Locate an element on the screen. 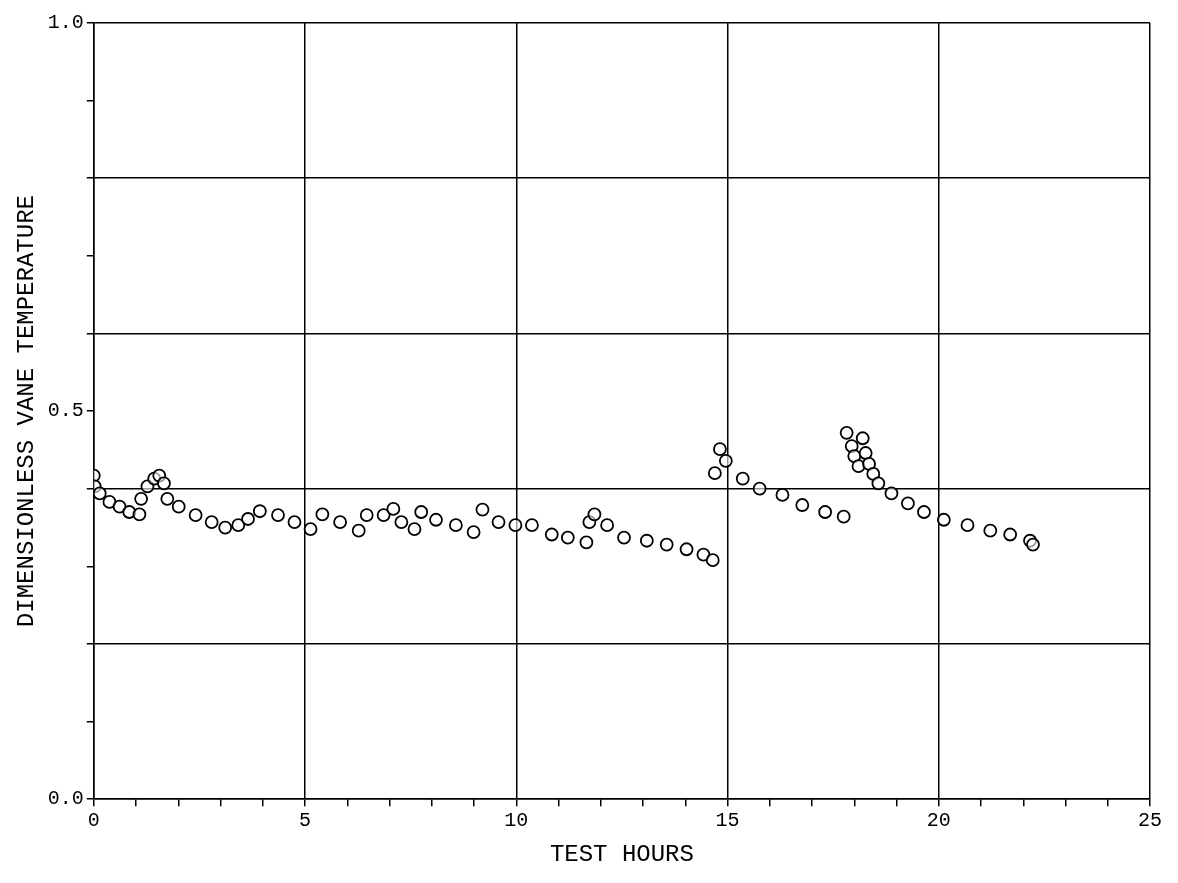 The height and width of the screenshot is (883, 1178). x-axis-title: TEST HOURS is located at coordinates (621, 854).